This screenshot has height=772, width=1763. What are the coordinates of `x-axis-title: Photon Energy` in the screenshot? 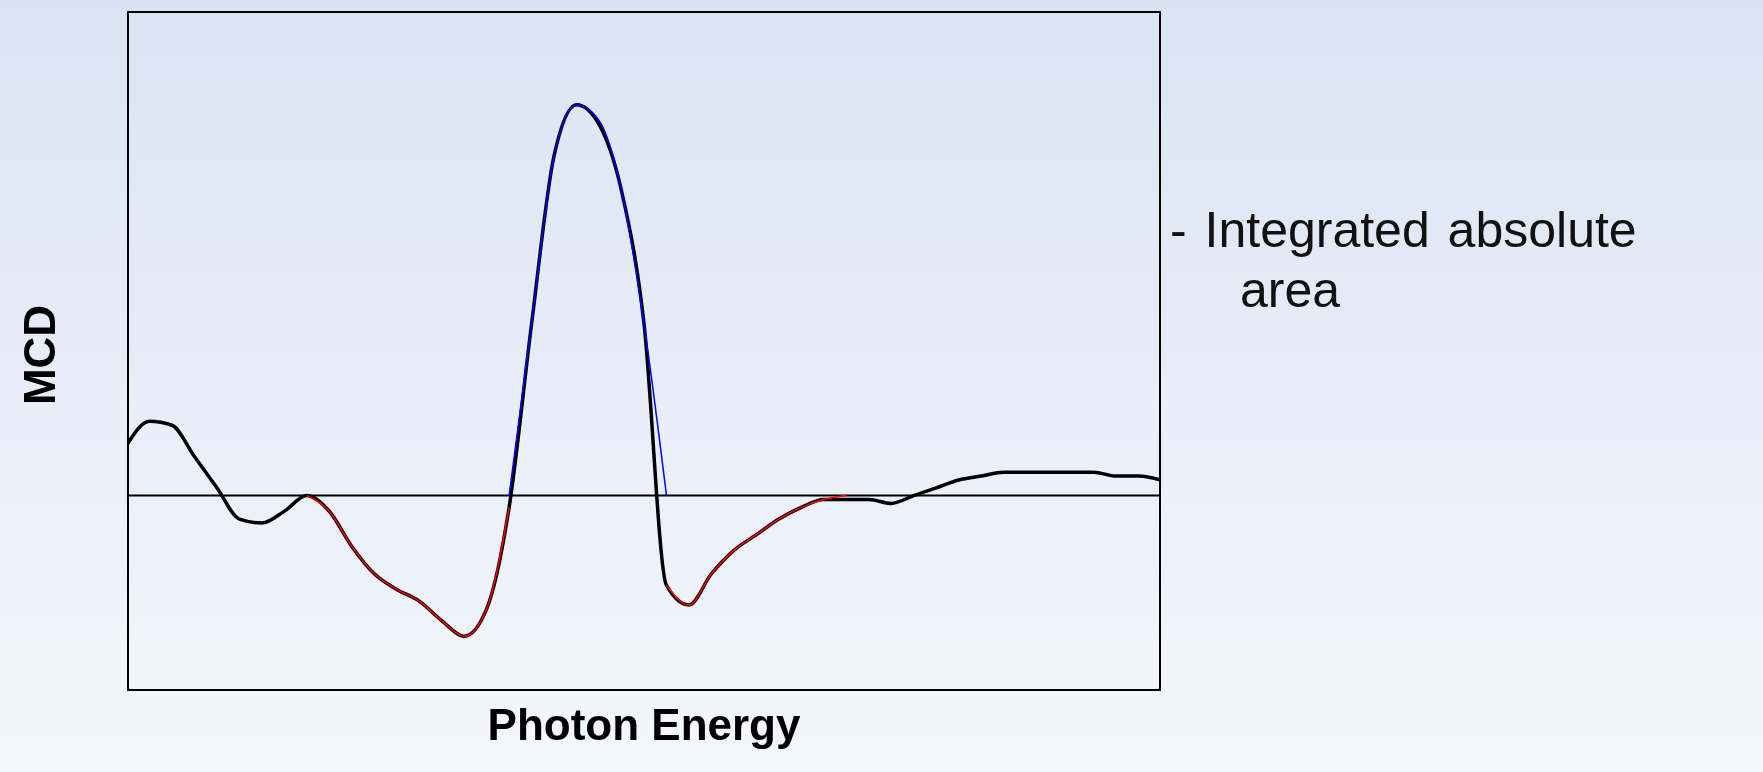 It's located at (644, 725).